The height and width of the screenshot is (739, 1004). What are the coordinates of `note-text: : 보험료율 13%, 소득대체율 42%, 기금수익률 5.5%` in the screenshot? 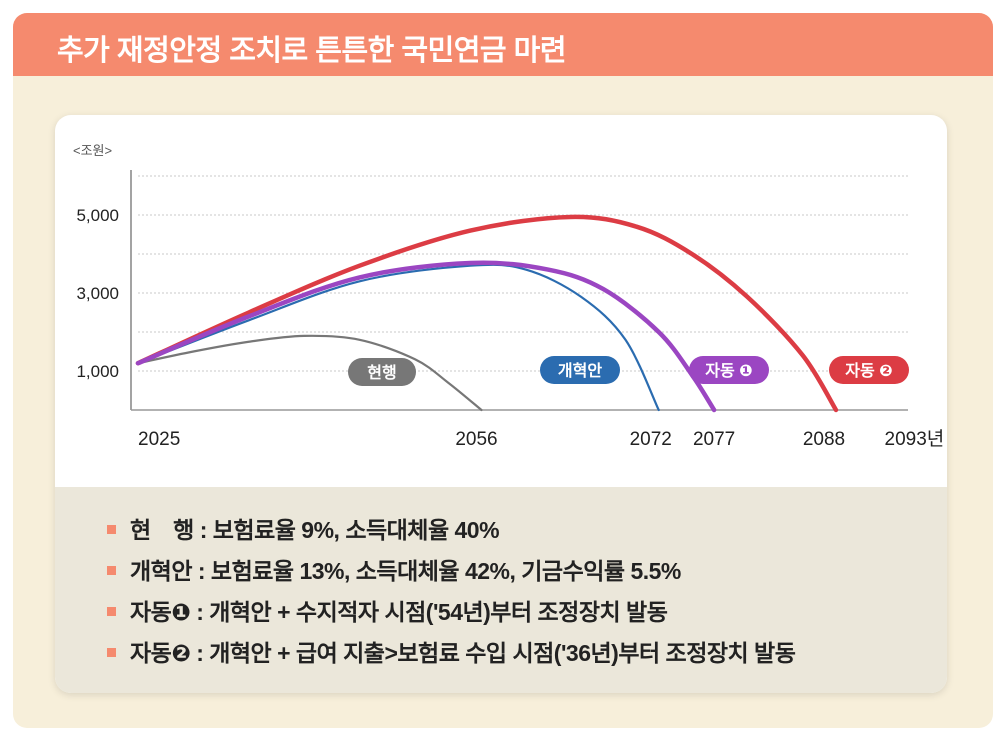 It's located at (439, 571).